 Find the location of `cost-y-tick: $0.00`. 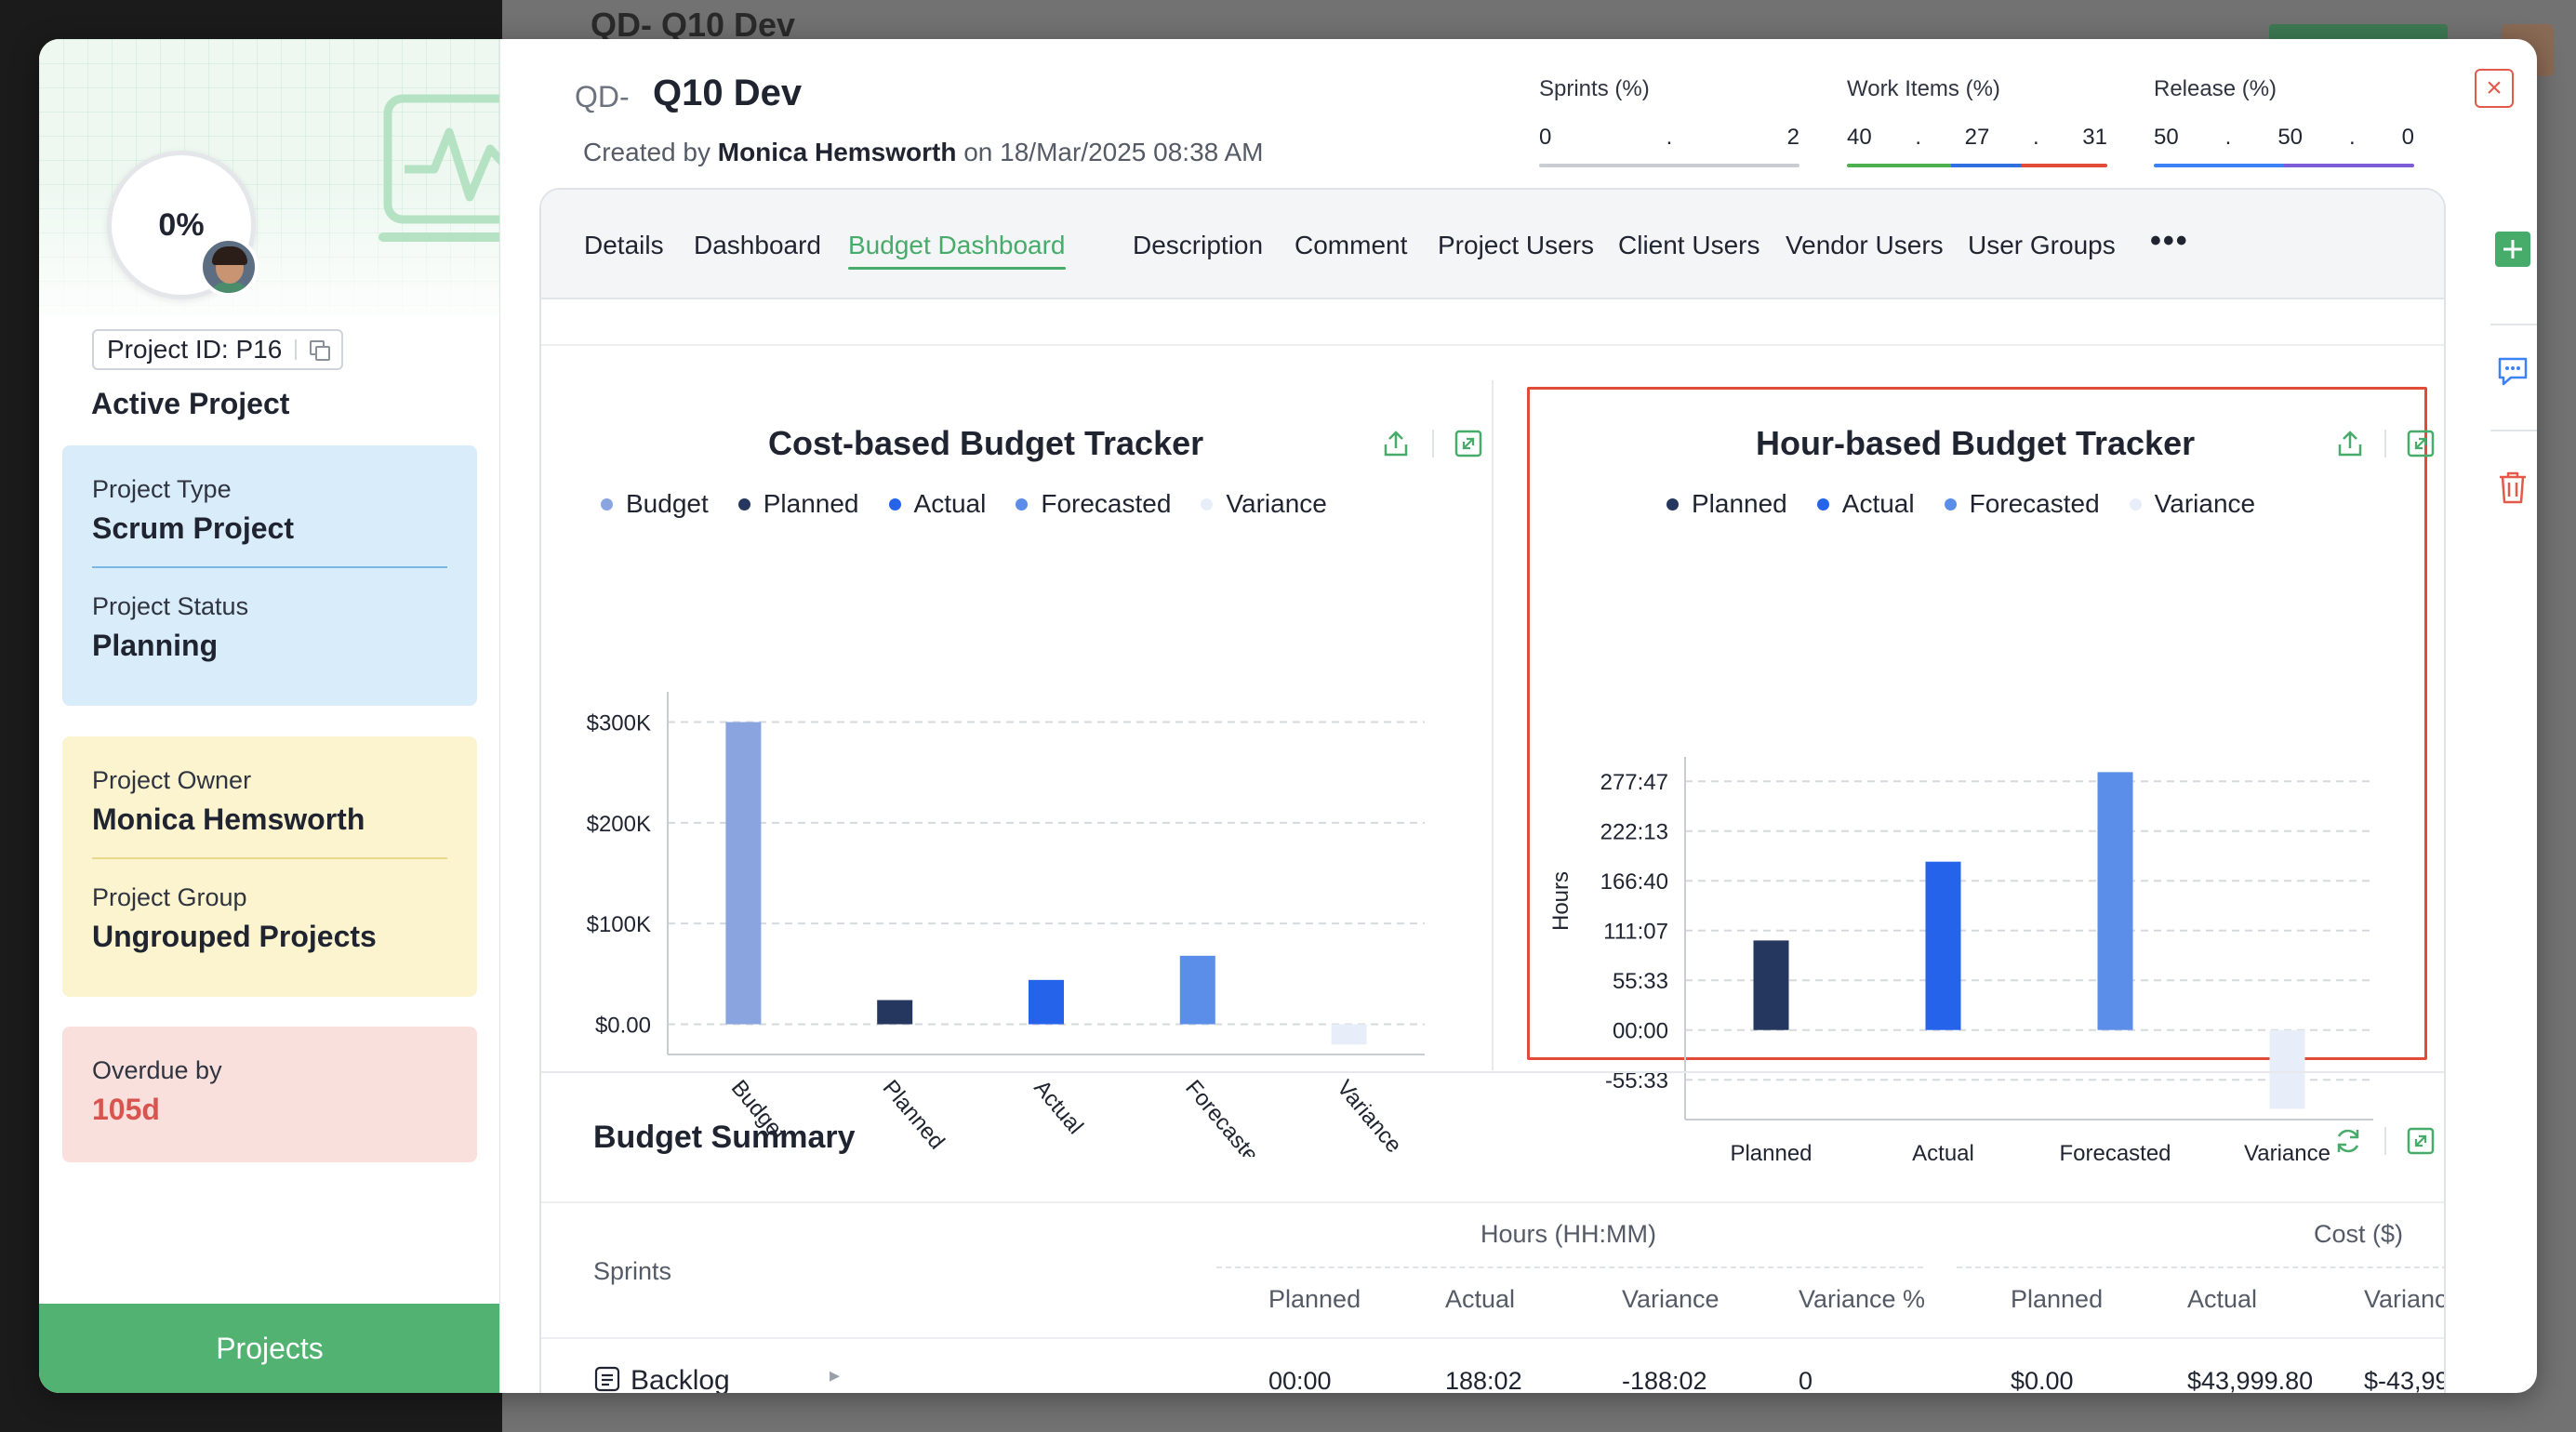

cost-y-tick: $0.00 is located at coordinates (623, 1026).